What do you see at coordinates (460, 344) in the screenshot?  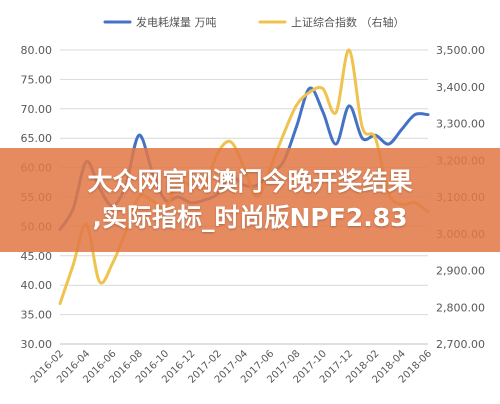 I see `right-tick-label: 2,700.00` at bounding box center [460, 344].